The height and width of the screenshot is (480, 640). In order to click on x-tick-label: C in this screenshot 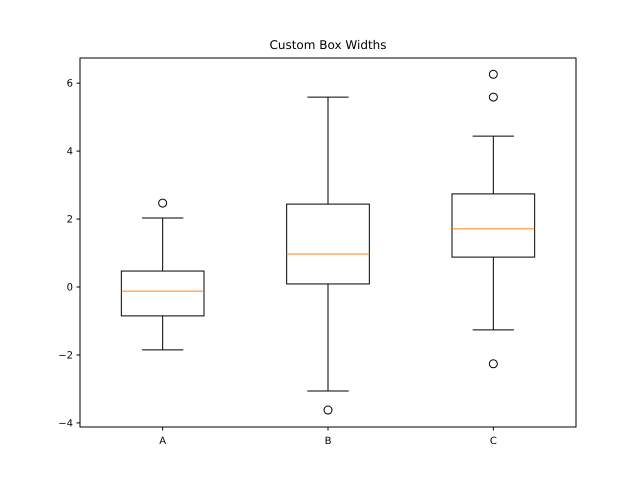, I will do `click(493, 441)`.